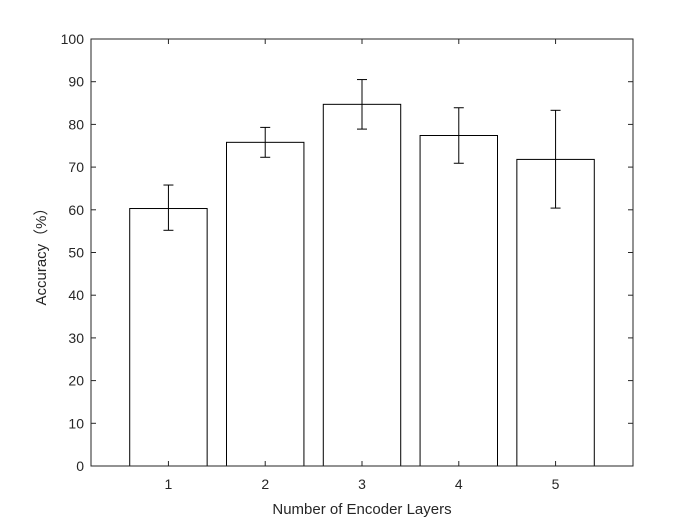 Image resolution: width=700 pixels, height=525 pixels. What do you see at coordinates (76, 210) in the screenshot?
I see `y-tick-label-60: 60` at bounding box center [76, 210].